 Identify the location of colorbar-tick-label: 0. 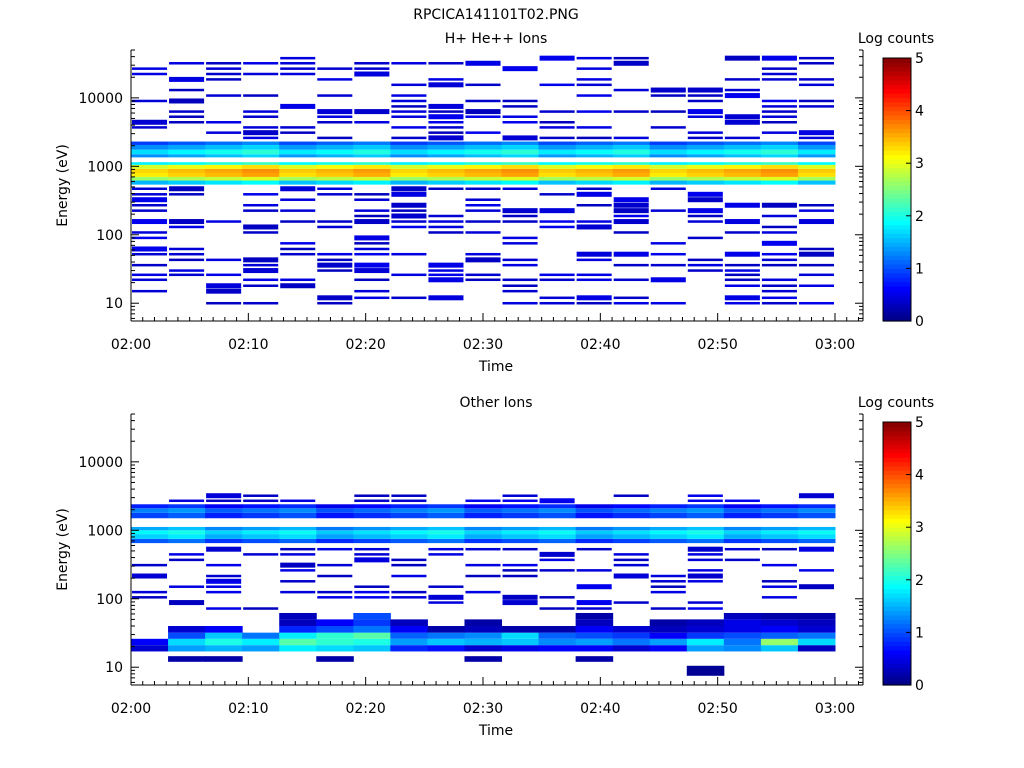
(919, 322).